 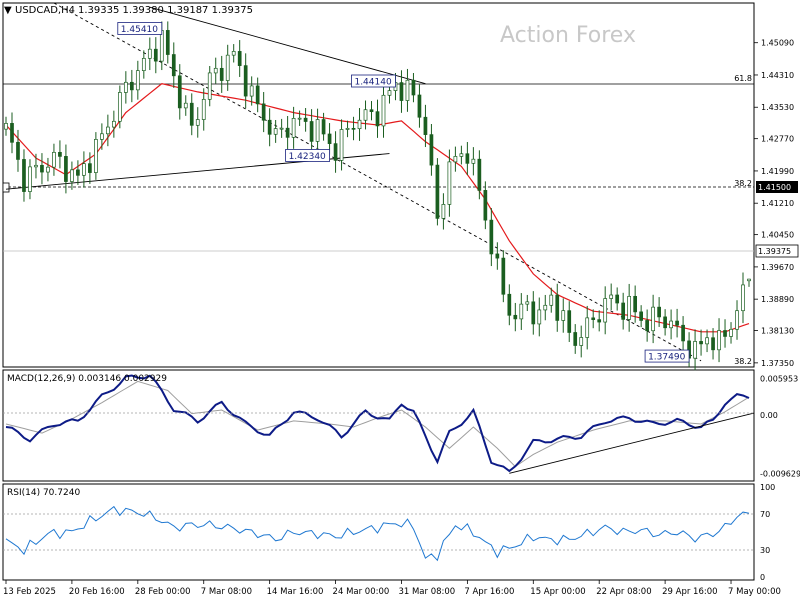 What do you see at coordinates (307, 155) in the screenshot?
I see `price-annotation: 1.42340` at bounding box center [307, 155].